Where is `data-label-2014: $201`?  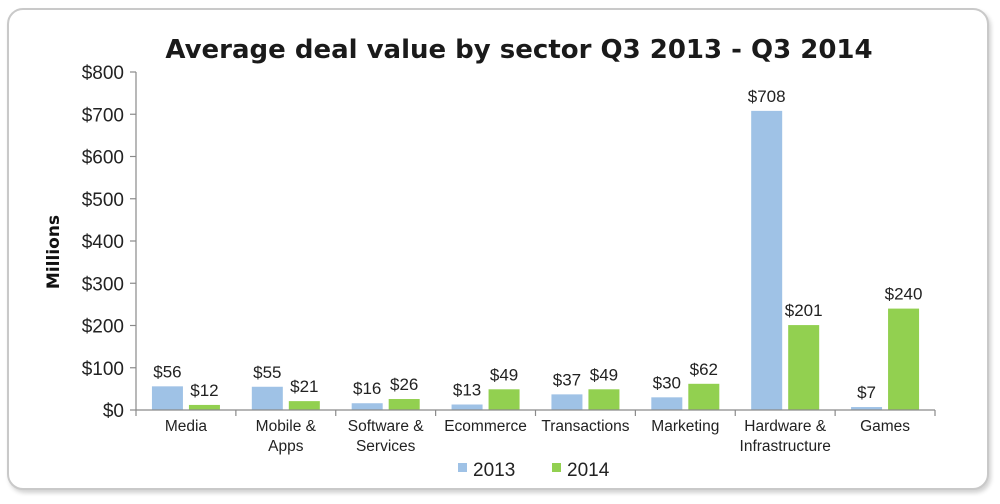 data-label-2014: $201 is located at coordinates (804, 310).